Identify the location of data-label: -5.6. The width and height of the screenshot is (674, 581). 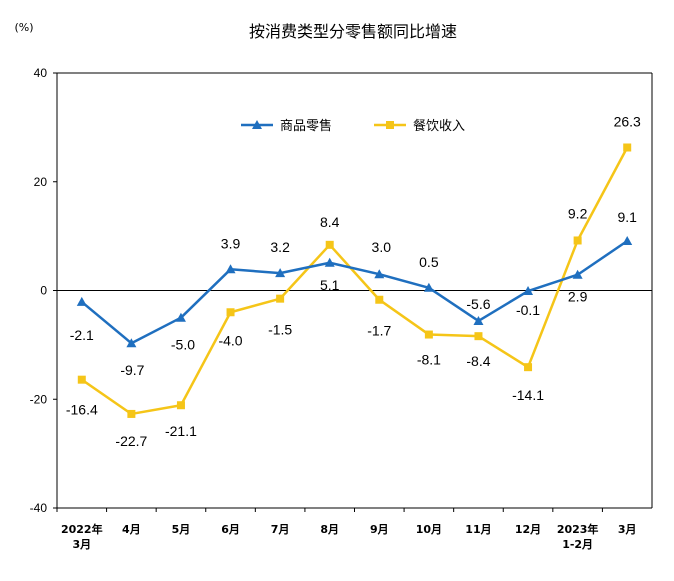
(478, 304).